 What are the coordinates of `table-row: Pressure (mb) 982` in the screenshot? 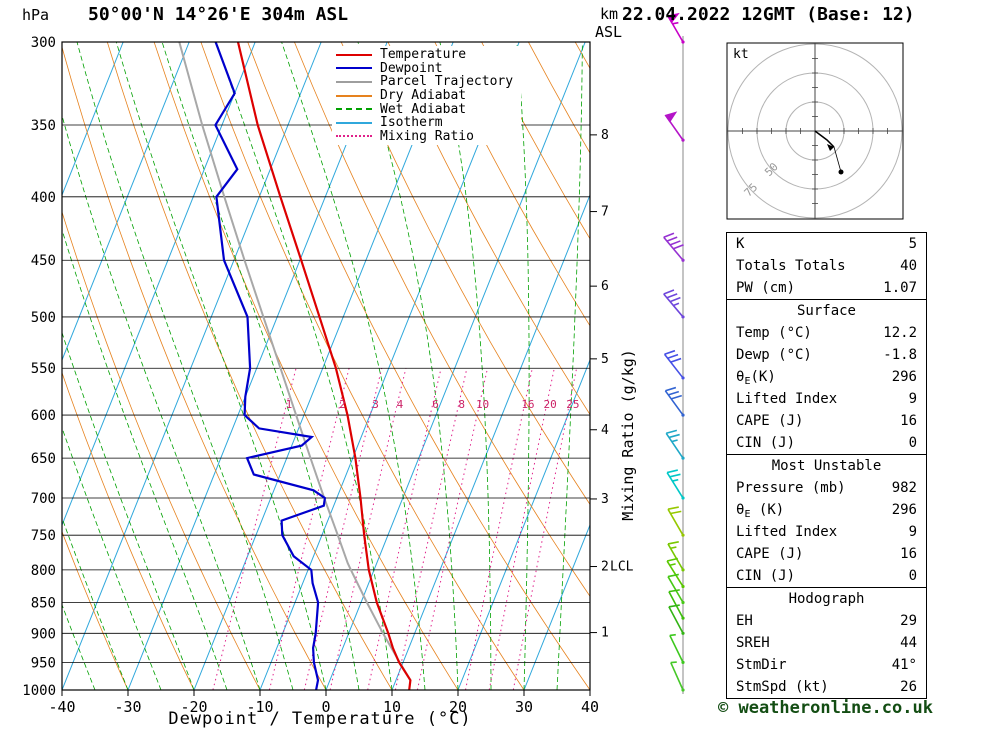 It's located at (826, 488).